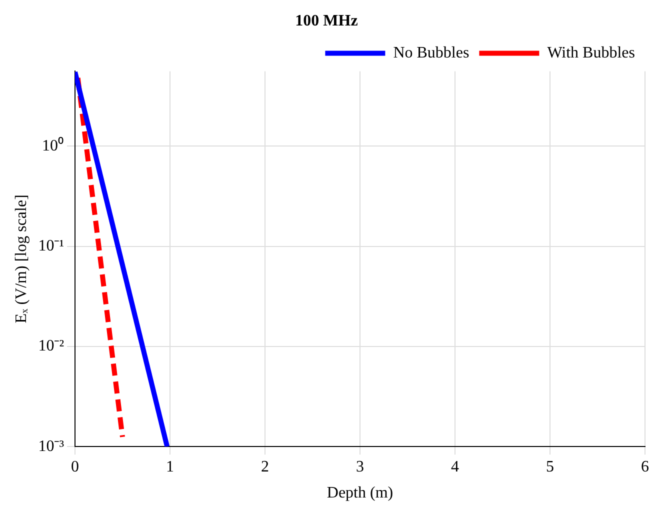 The height and width of the screenshot is (515, 663). Describe the element at coordinates (51, 346) in the screenshot. I see `y-tick-label: 10⁻²` at that location.